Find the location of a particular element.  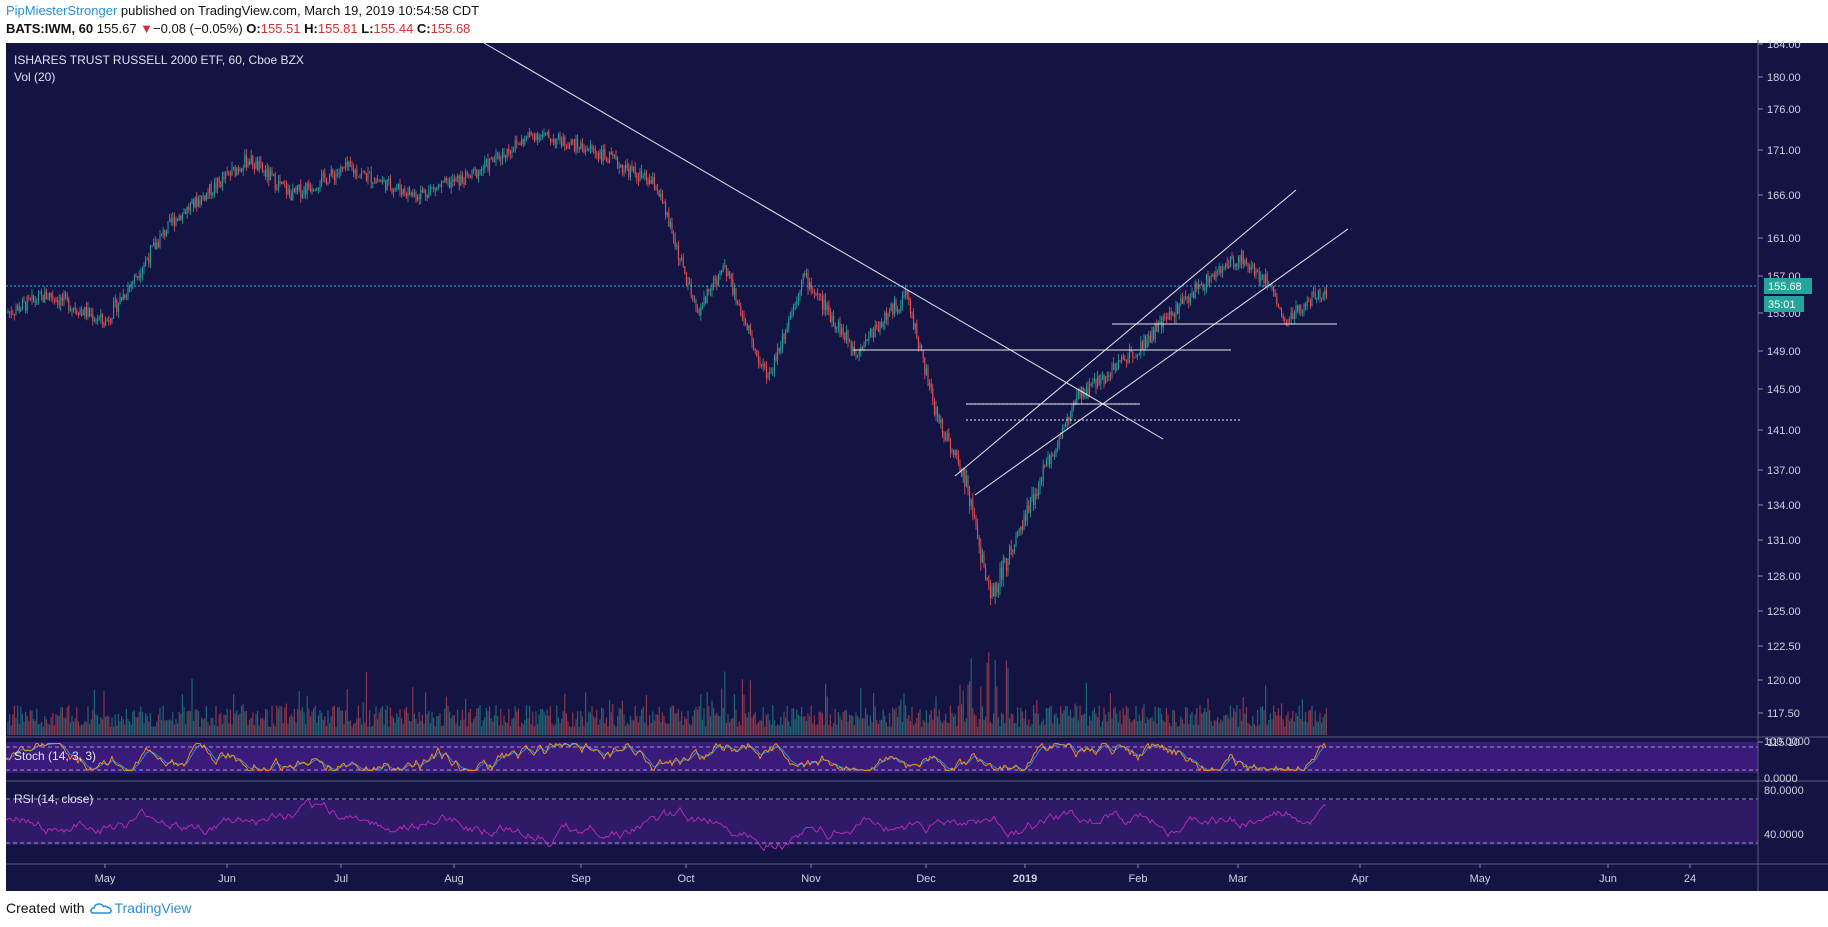

tradingview-logo-icon is located at coordinates (101, 909).